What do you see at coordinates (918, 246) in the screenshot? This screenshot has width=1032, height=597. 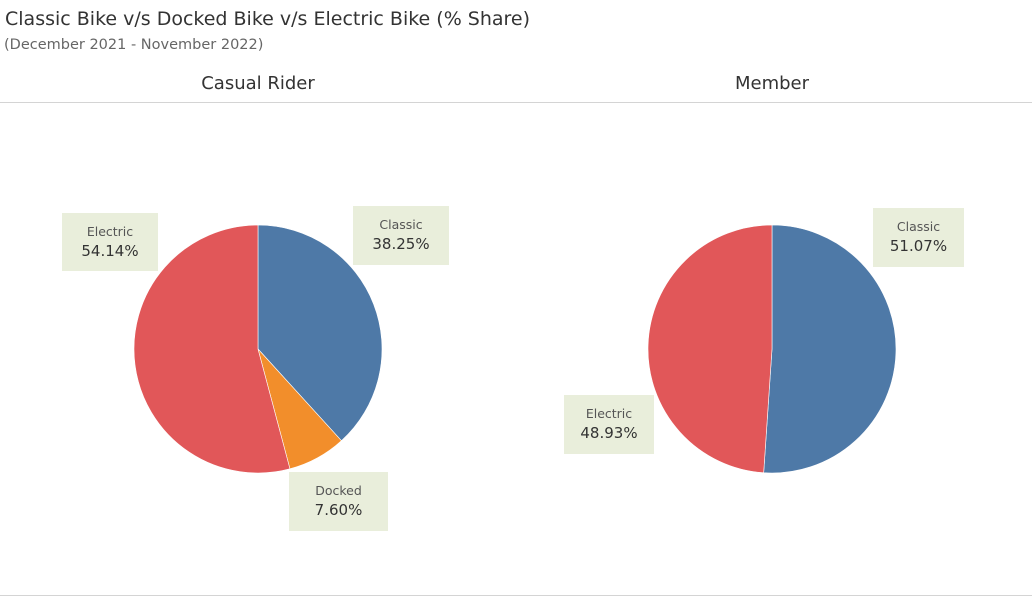 I see `label-value: 51.07%` at bounding box center [918, 246].